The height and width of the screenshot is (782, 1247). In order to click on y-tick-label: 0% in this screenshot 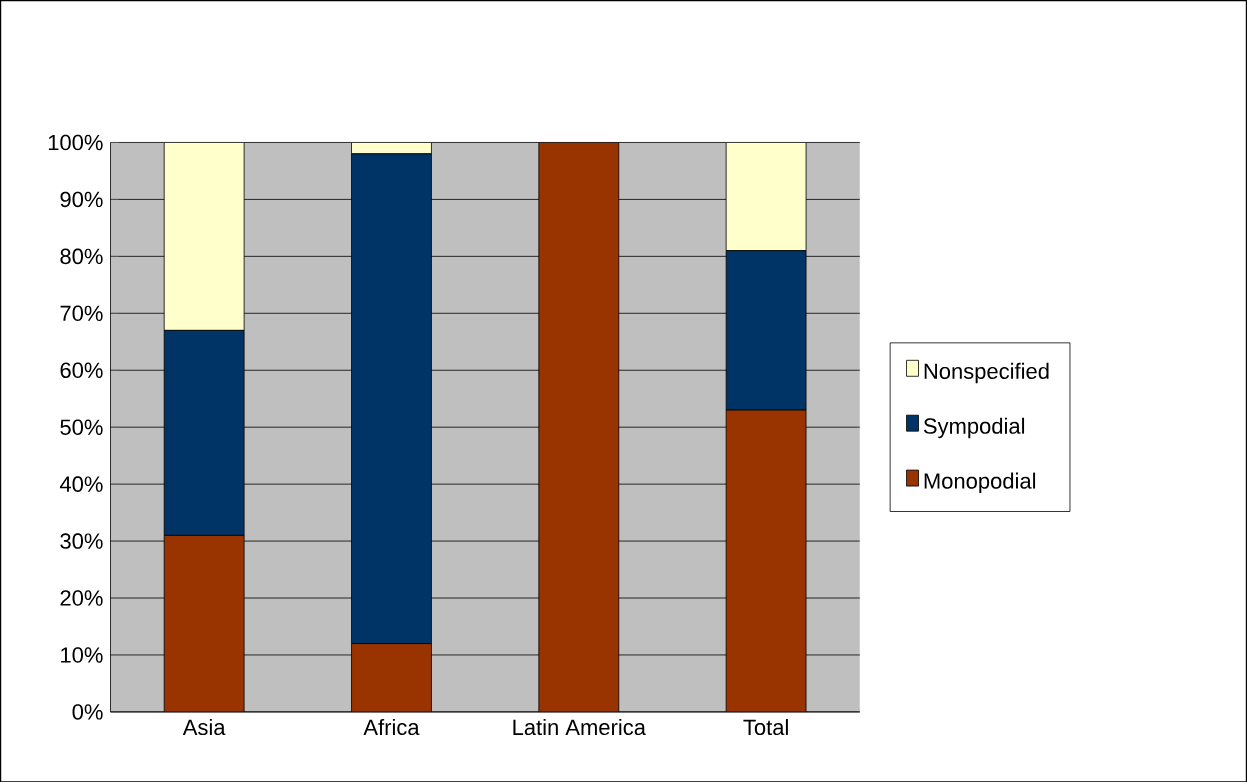, I will do `click(87, 711)`.